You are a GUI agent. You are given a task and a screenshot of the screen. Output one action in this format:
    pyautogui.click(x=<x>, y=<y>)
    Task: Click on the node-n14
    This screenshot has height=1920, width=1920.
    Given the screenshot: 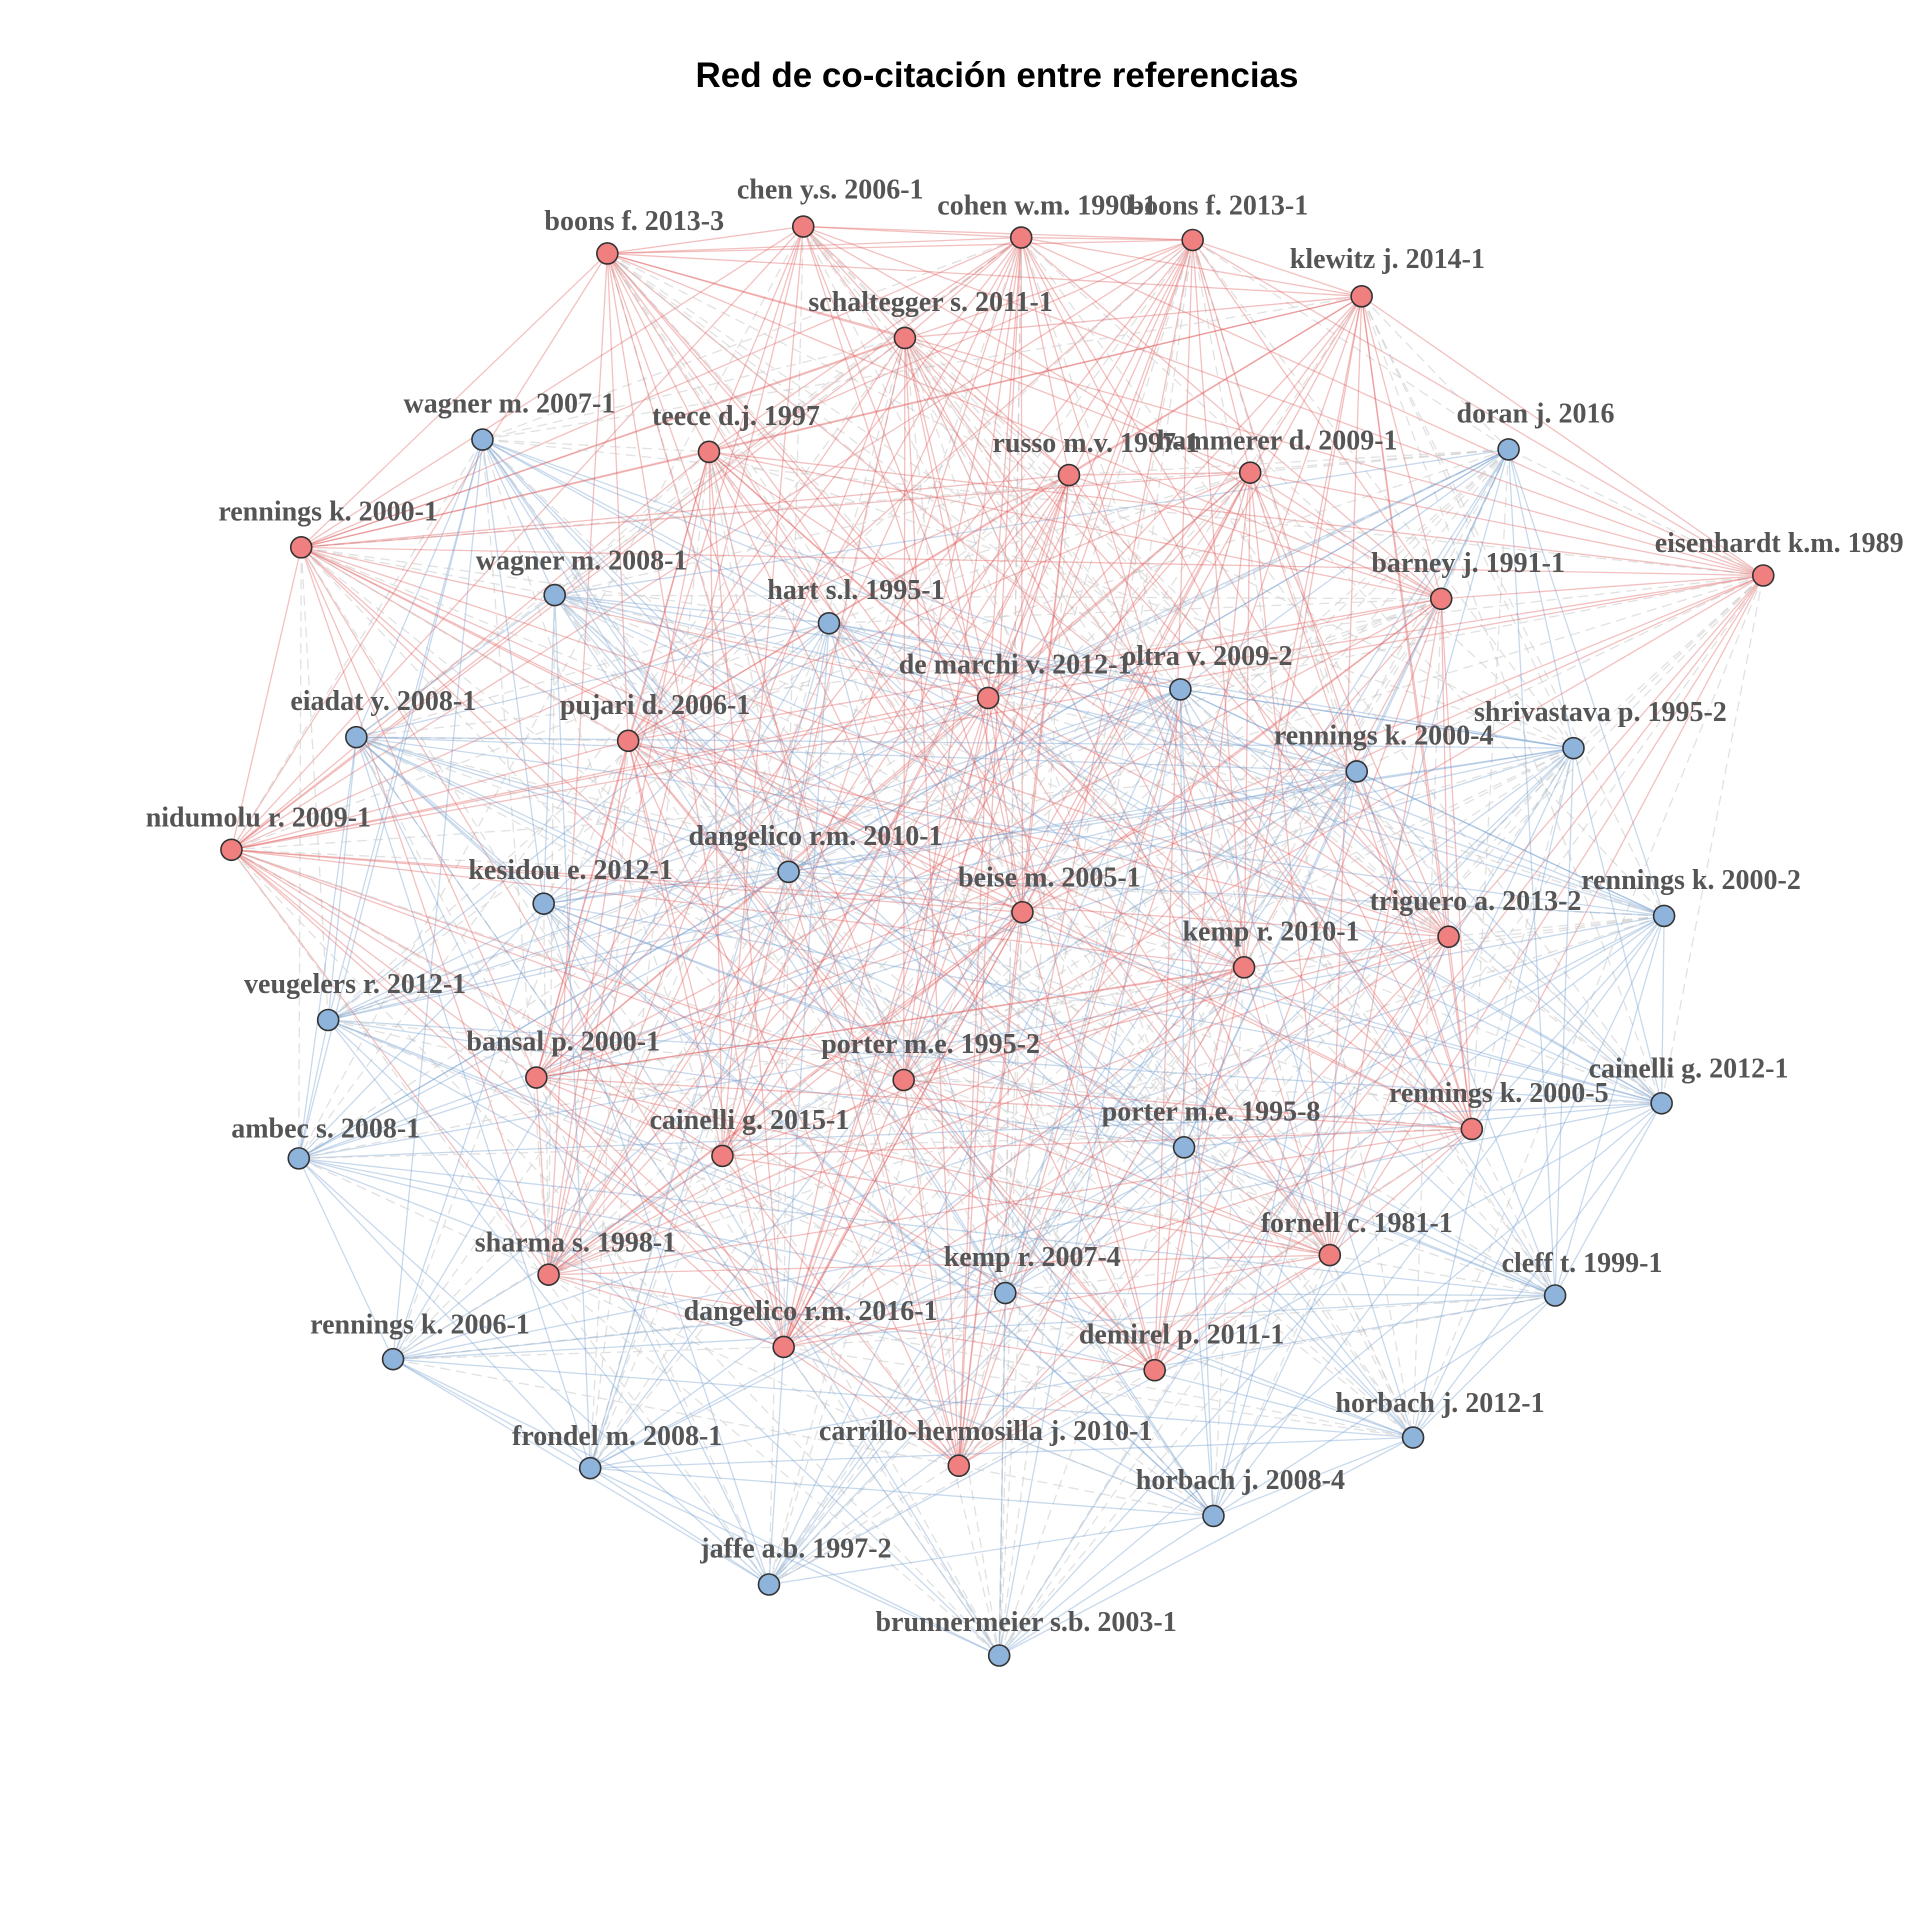 What is the action you would take?
    pyautogui.click(x=554, y=595)
    